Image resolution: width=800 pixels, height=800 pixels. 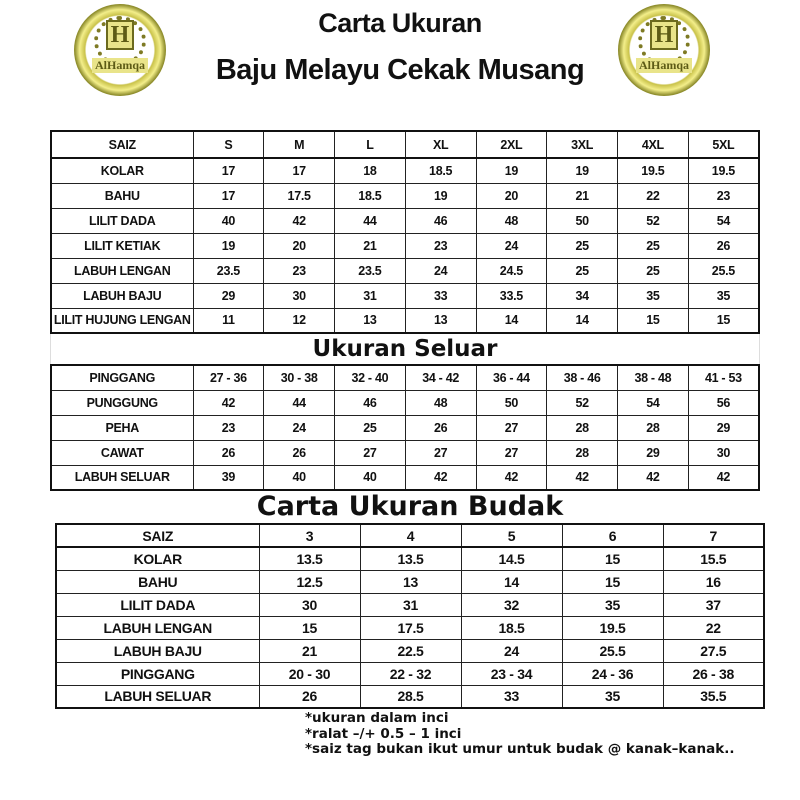 What do you see at coordinates (612, 627) in the screenshot?
I see `cell: 19.5` at bounding box center [612, 627].